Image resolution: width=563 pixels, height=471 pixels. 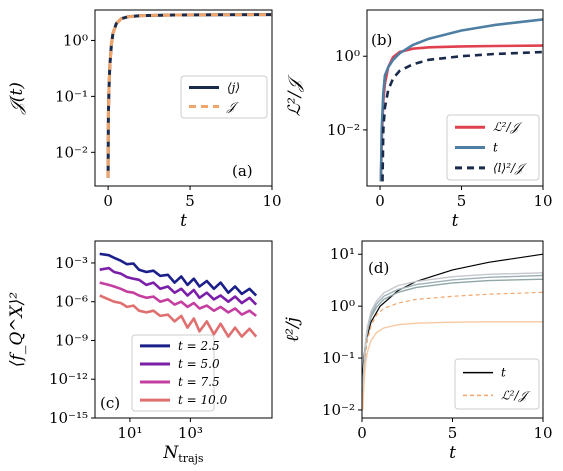 What do you see at coordinates (199, 346) in the screenshot?
I see `legend-label: t = 2.5` at bounding box center [199, 346].